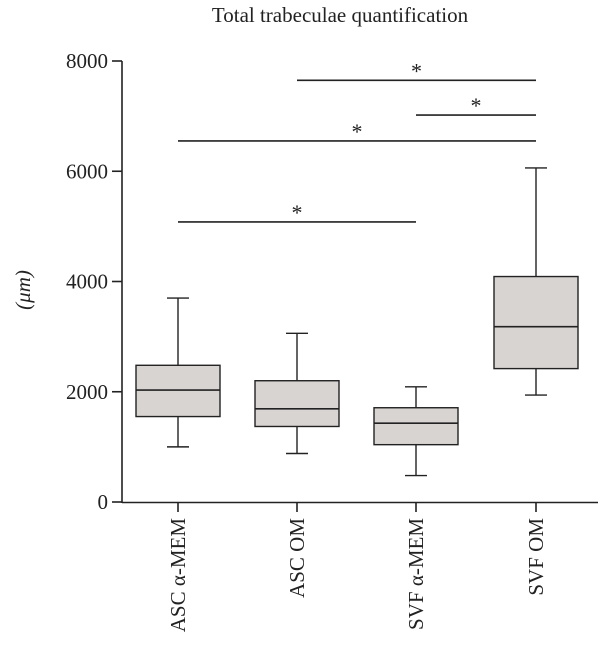 Image resolution: width=600 pixels, height=667 pixels. I want to click on significance-3: *, so click(357, 131).